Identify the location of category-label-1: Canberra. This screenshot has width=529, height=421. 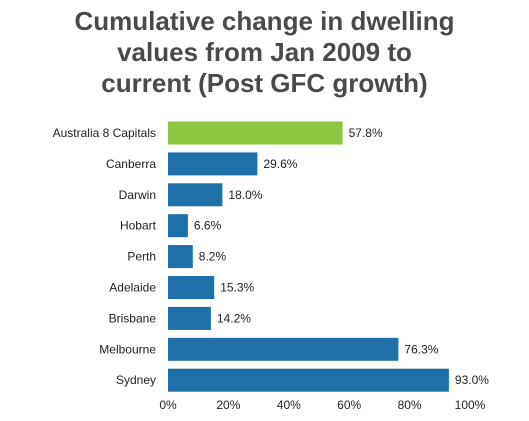
(131, 164).